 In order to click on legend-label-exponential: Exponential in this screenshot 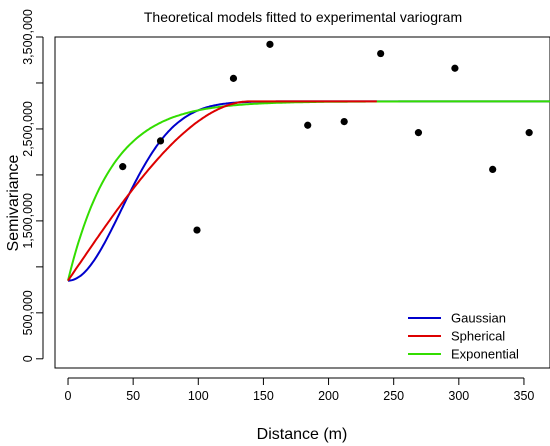, I will do `click(485, 354)`.